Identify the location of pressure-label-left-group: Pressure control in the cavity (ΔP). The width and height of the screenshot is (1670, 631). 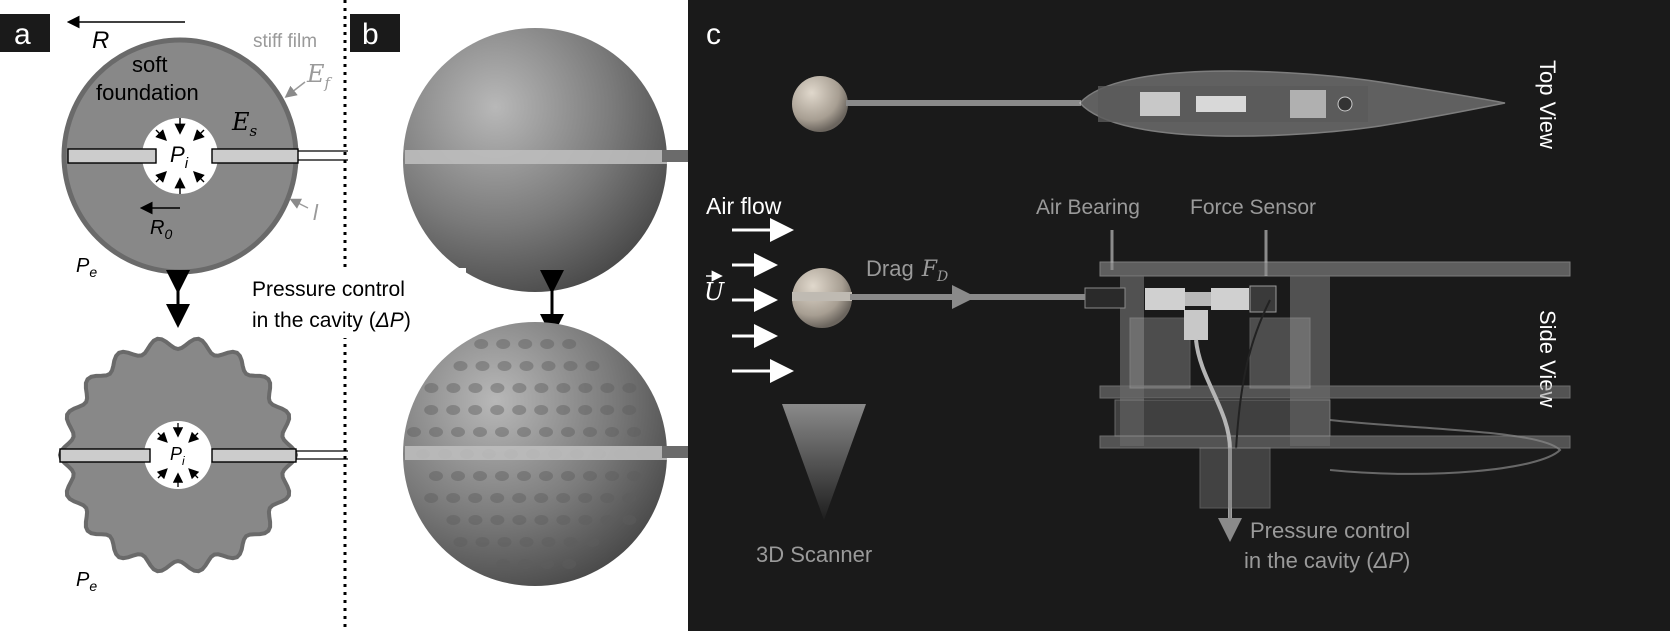
(356, 303).